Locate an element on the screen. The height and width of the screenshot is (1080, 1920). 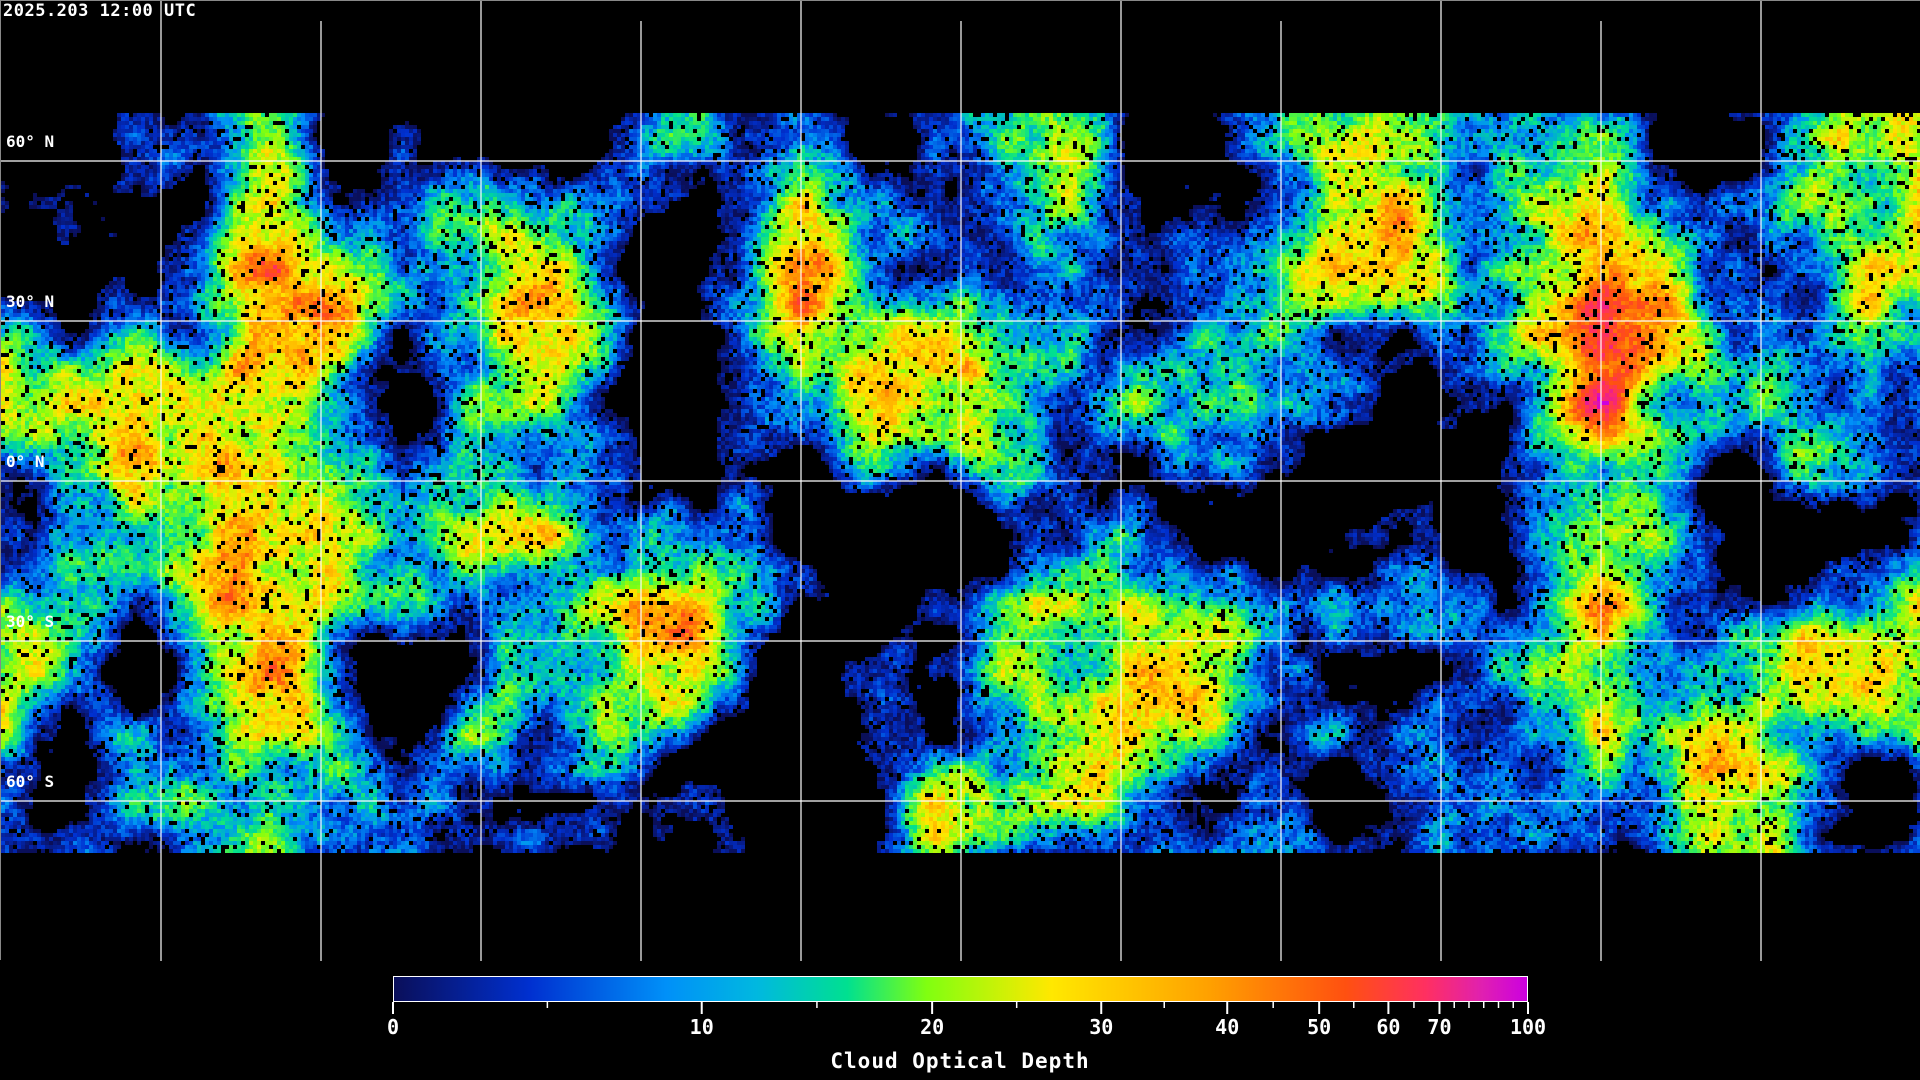
lat-label-60s: 60° S is located at coordinates (30, 781).